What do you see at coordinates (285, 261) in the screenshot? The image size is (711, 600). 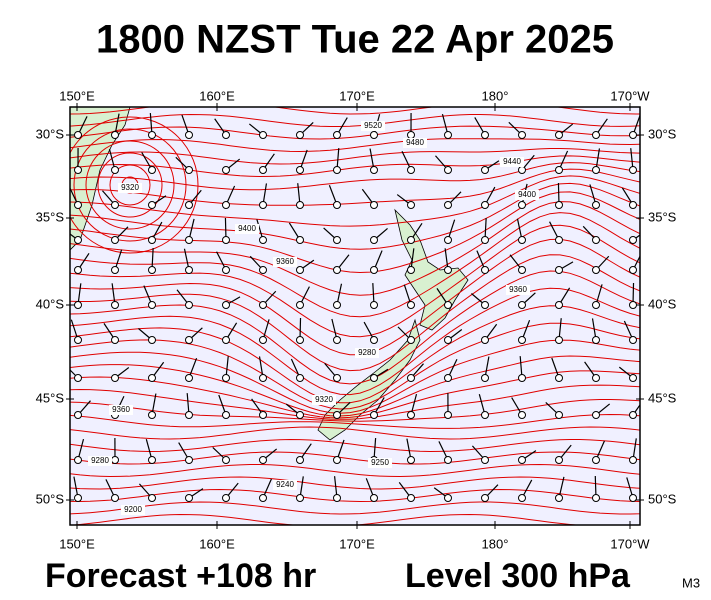 I see `contour-label: 9360` at bounding box center [285, 261].